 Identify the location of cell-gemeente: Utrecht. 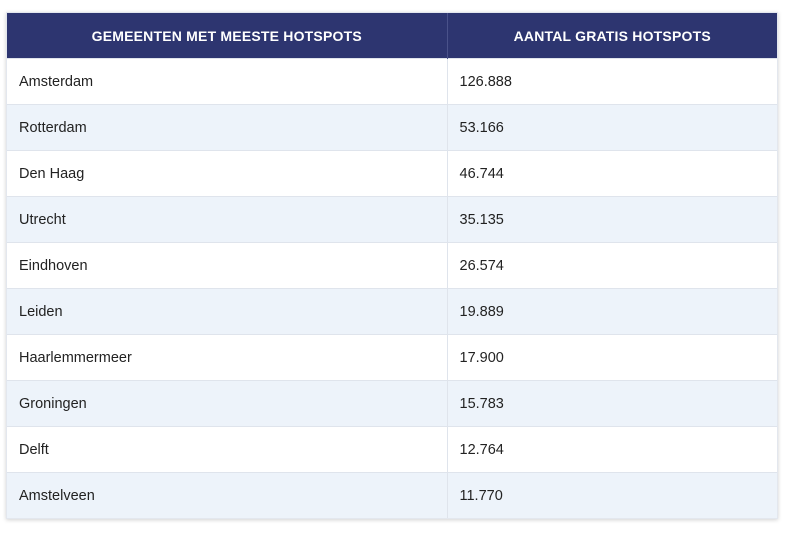
(227, 219).